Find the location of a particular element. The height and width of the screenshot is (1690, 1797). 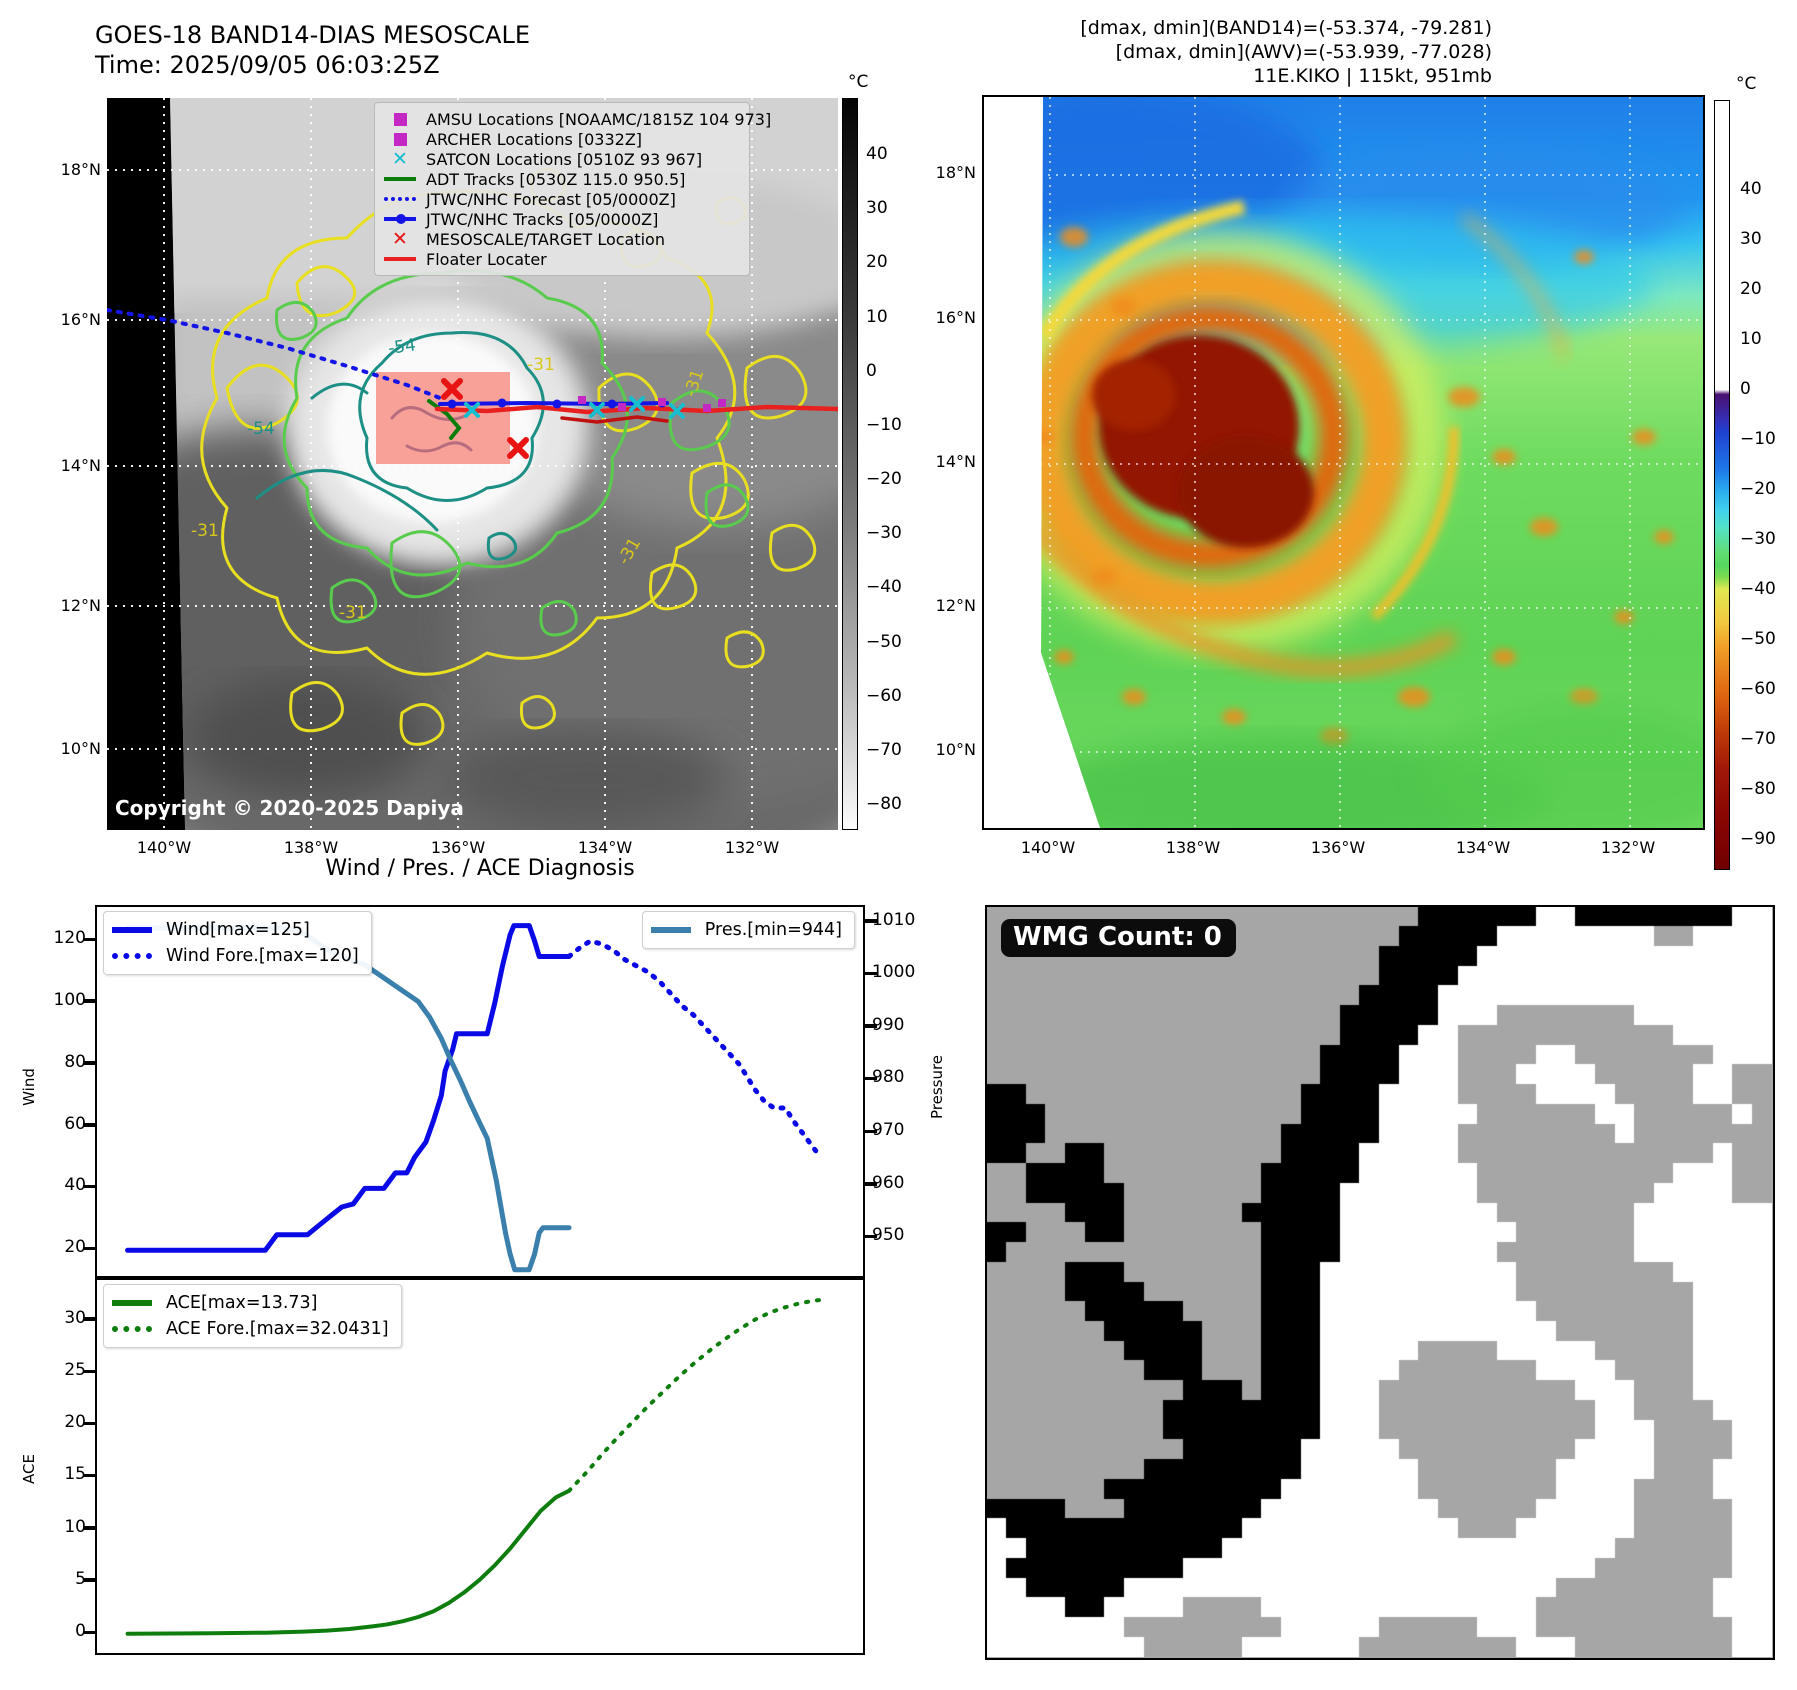

legend-entry: ✕ MESOSCALE/TARGET Location is located at coordinates (561, 239).